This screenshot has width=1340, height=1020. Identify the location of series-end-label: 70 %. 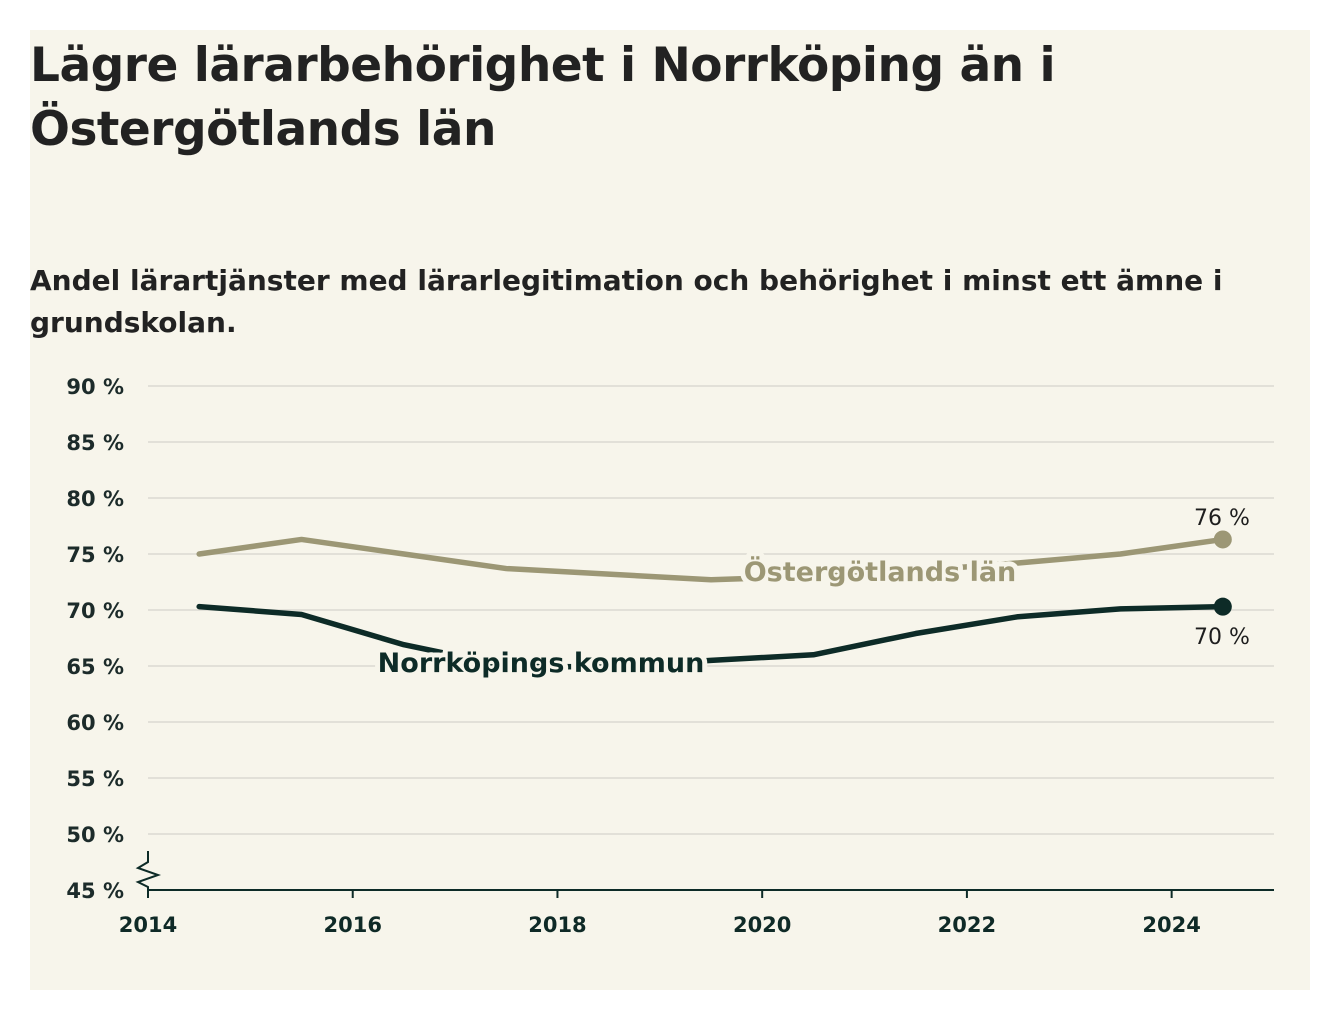
(1222, 637).